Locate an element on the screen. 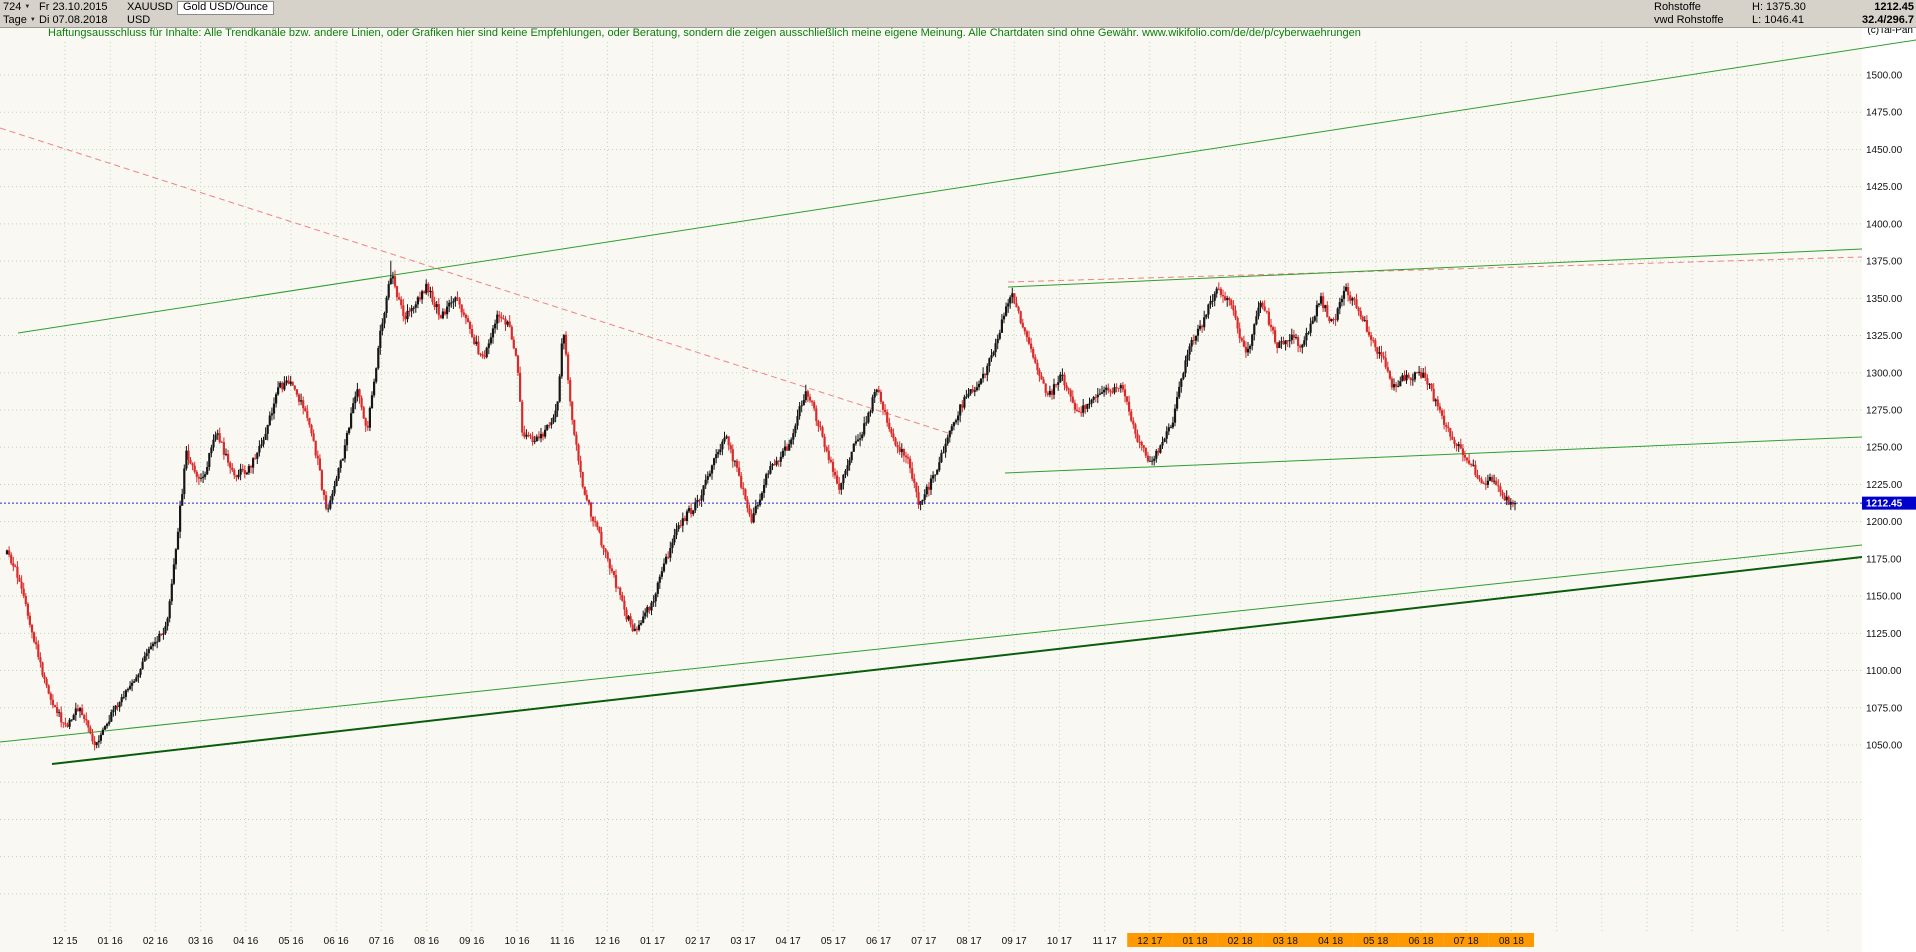  bars-count-value: 724 is located at coordinates (12, 7).